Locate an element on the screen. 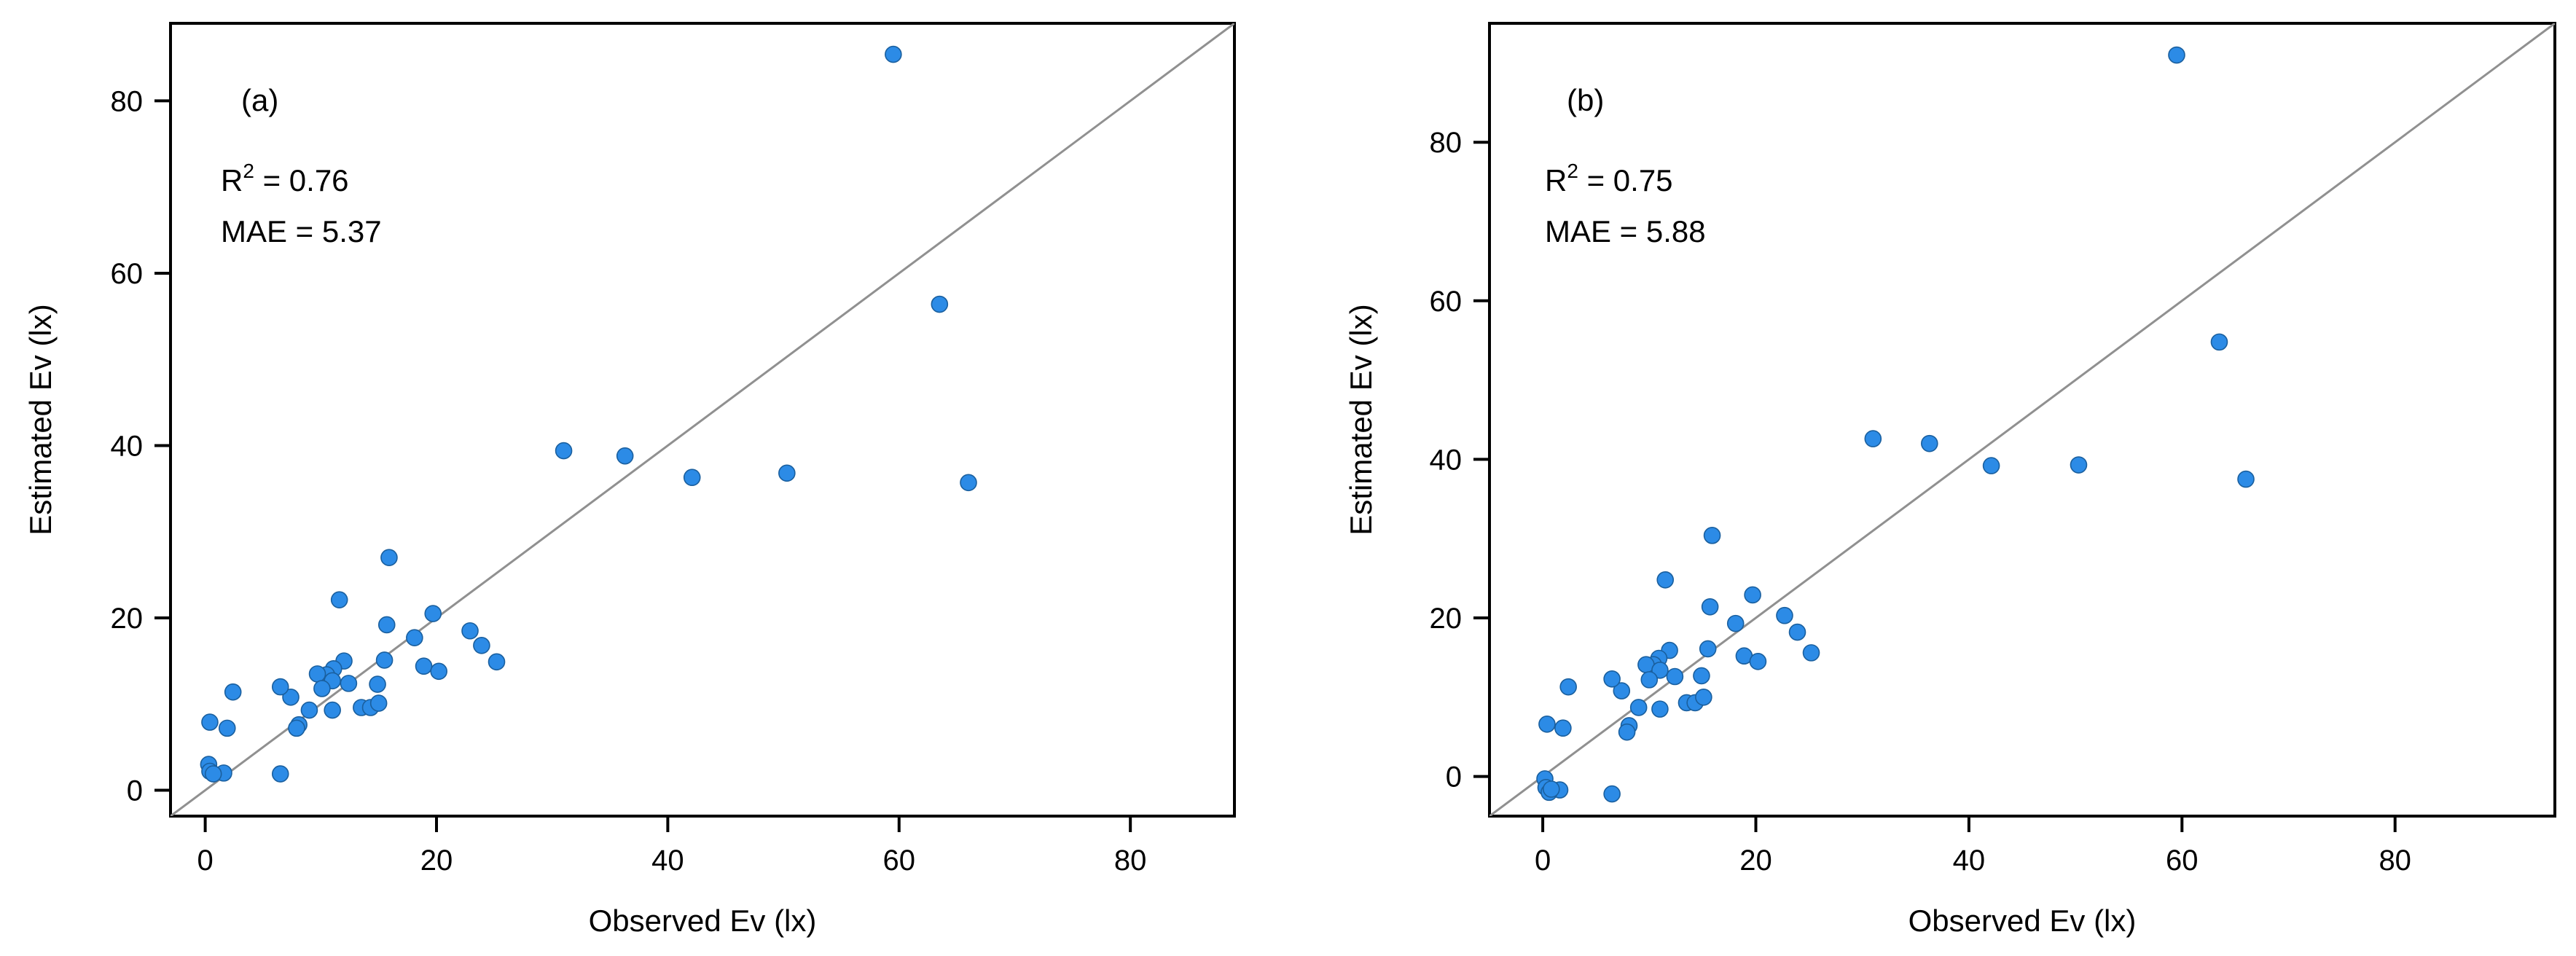 The image size is (2576, 956). panel-a-x-tick-label: 40 is located at coordinates (667, 861).